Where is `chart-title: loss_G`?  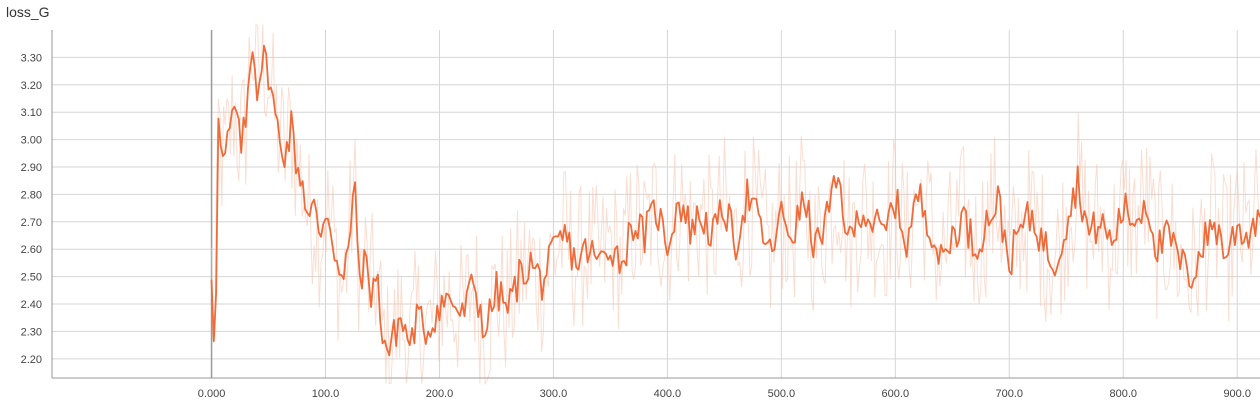 chart-title: loss_G is located at coordinates (28, 12).